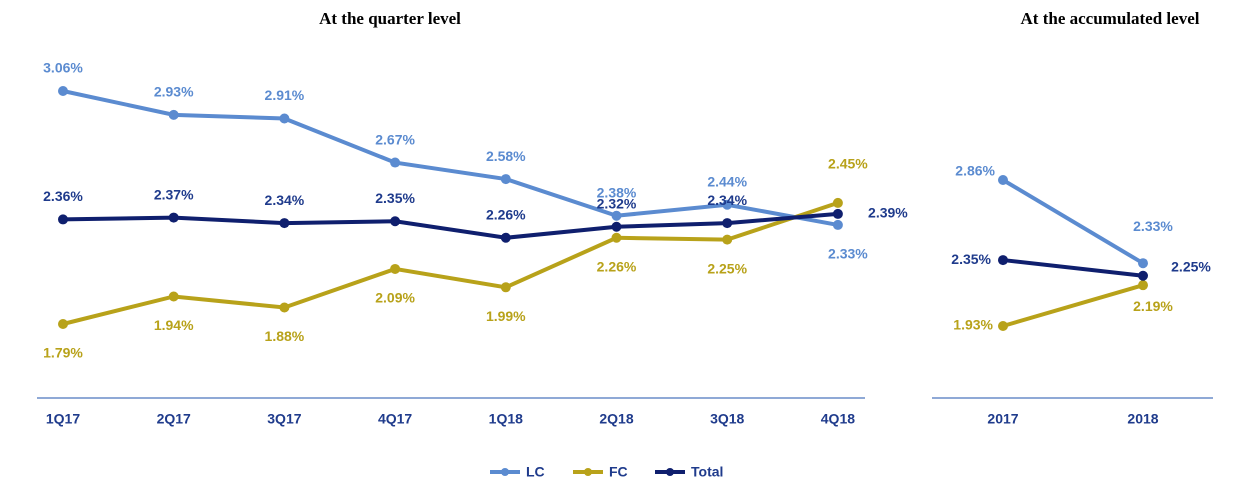 This screenshot has width=1243, height=483. What do you see at coordinates (888, 213) in the screenshot?
I see `data-label: 2.39%` at bounding box center [888, 213].